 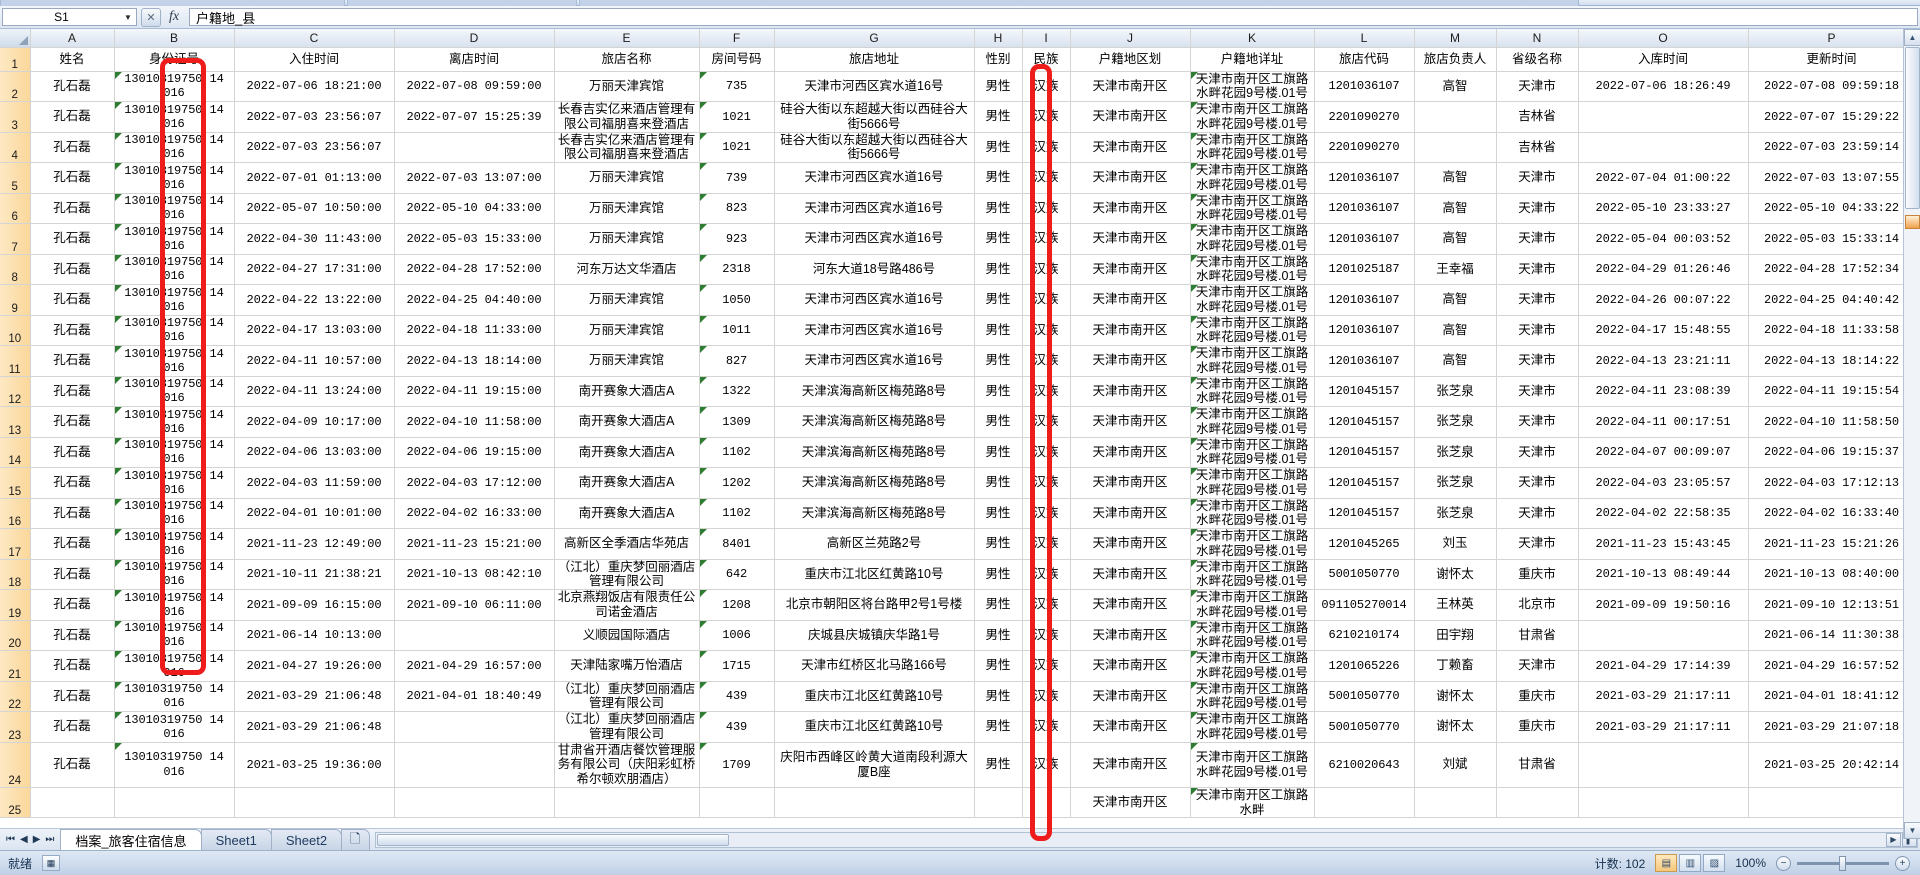 What do you see at coordinates (998, 635) in the screenshot?
I see `cell-H20: 男性` at bounding box center [998, 635].